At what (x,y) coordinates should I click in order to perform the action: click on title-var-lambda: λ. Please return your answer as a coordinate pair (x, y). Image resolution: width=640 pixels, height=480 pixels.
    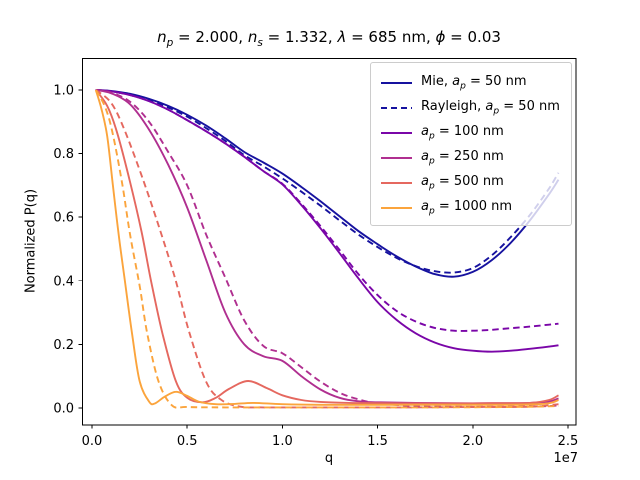
    Looking at the image, I should click on (342, 37).